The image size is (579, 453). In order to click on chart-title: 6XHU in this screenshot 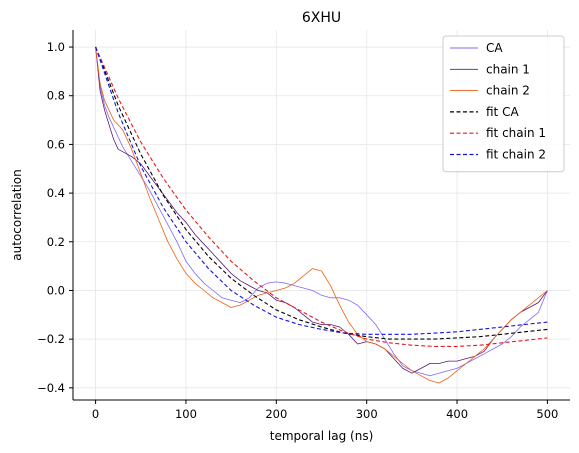, I will do `click(321, 18)`.